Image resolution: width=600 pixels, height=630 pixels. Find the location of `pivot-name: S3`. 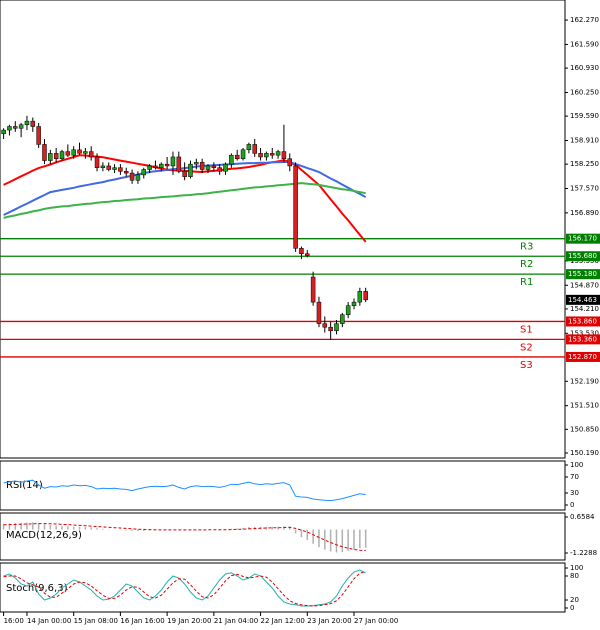

pivot-name: S3 is located at coordinates (526, 365).